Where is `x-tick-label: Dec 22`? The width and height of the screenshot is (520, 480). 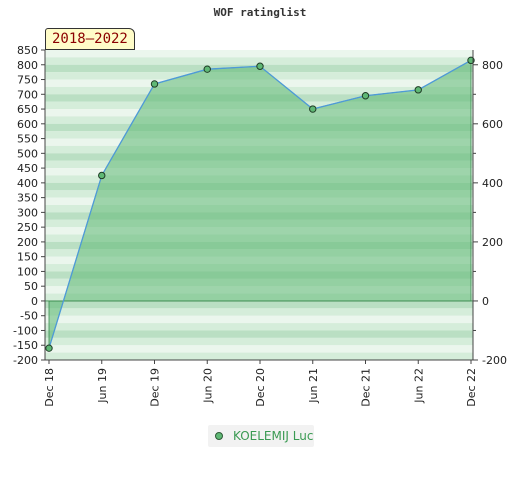 x-tick-label: Dec 22 is located at coordinates (471, 387).